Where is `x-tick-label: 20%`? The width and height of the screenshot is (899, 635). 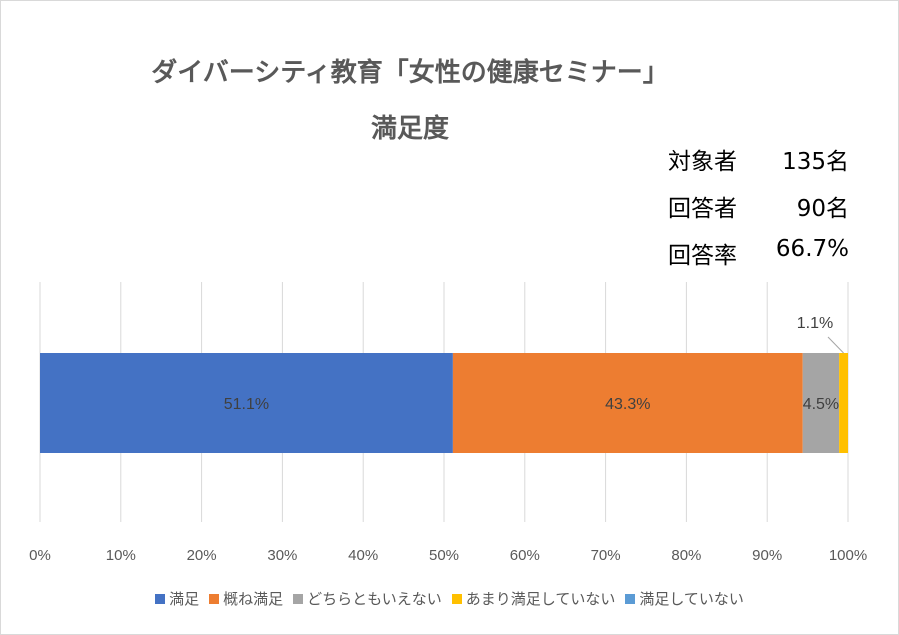 x-tick-label: 20% is located at coordinates (202, 555).